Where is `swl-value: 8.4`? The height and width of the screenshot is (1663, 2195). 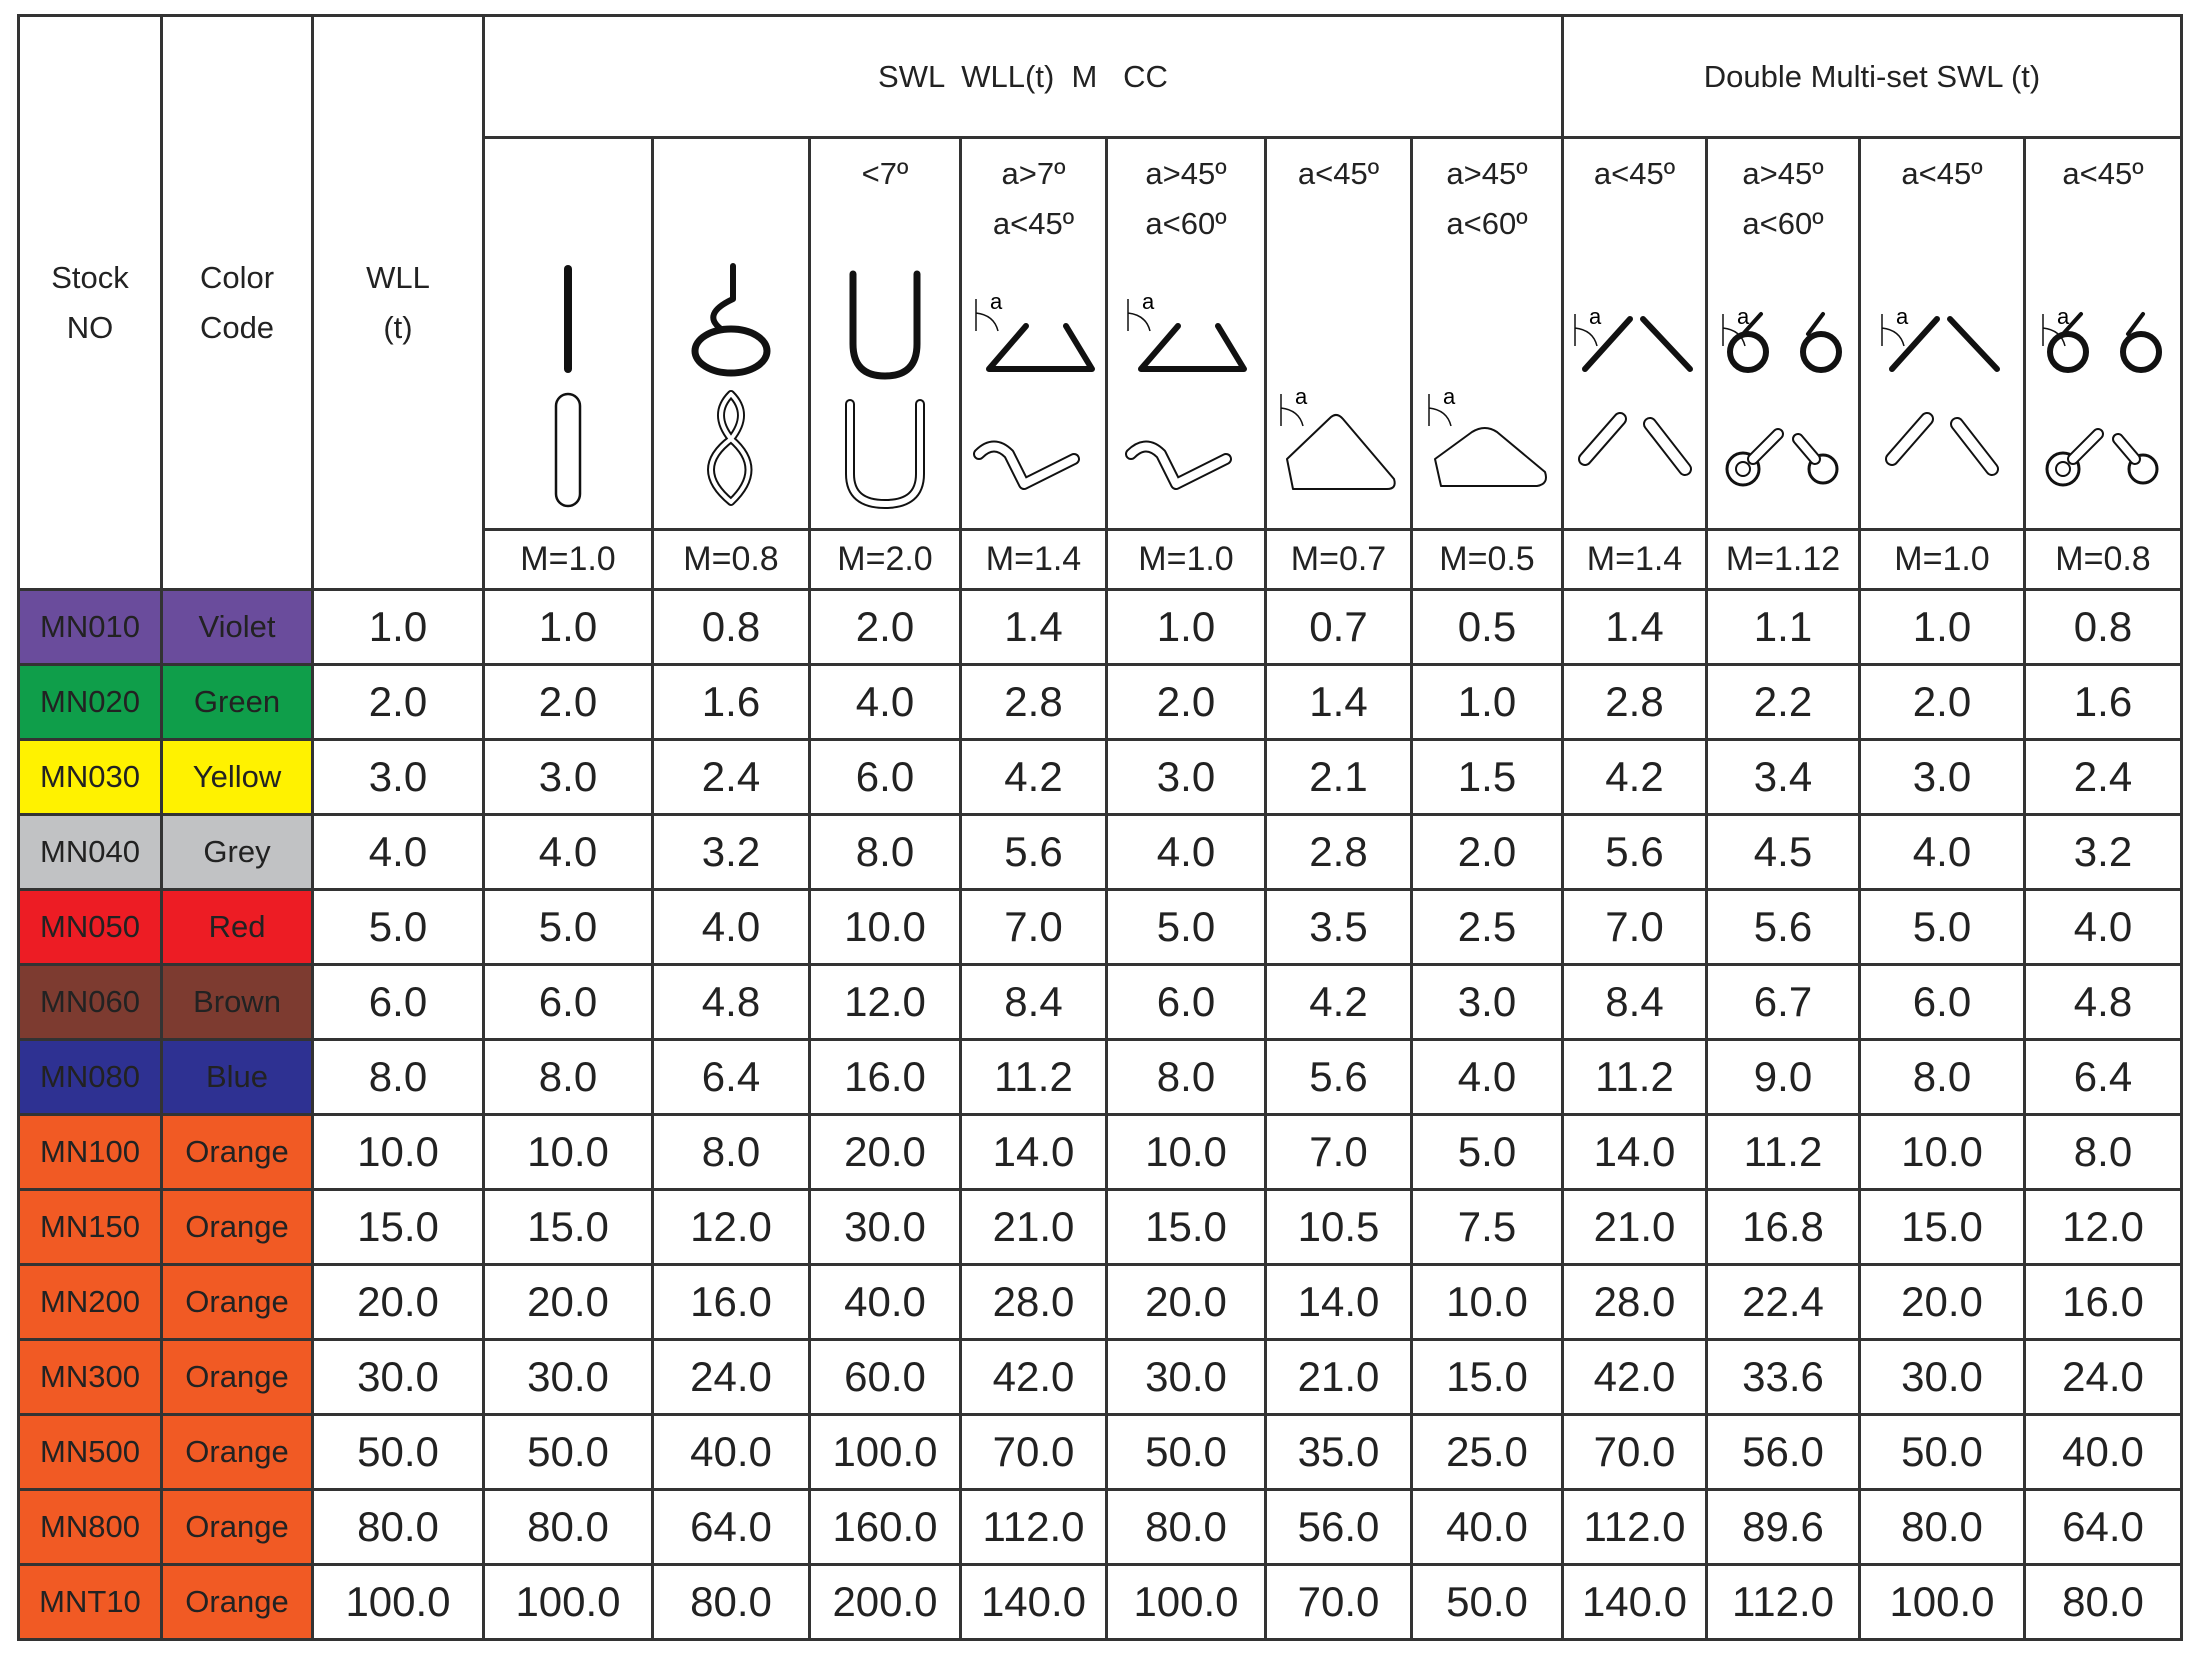 swl-value: 8.4 is located at coordinates (1033, 1002).